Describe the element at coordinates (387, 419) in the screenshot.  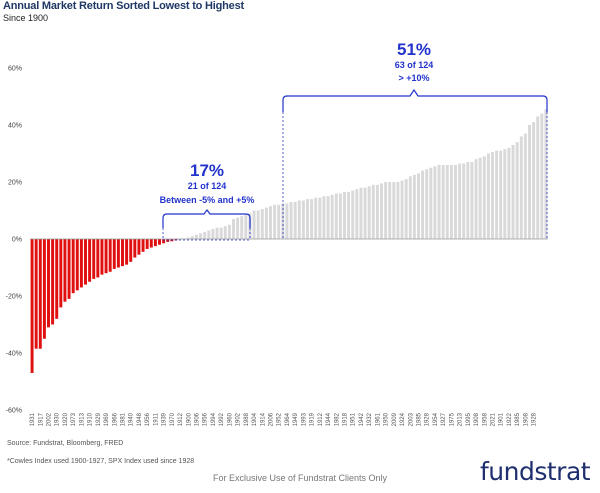
I see `x-tick-label: 1950` at that location.